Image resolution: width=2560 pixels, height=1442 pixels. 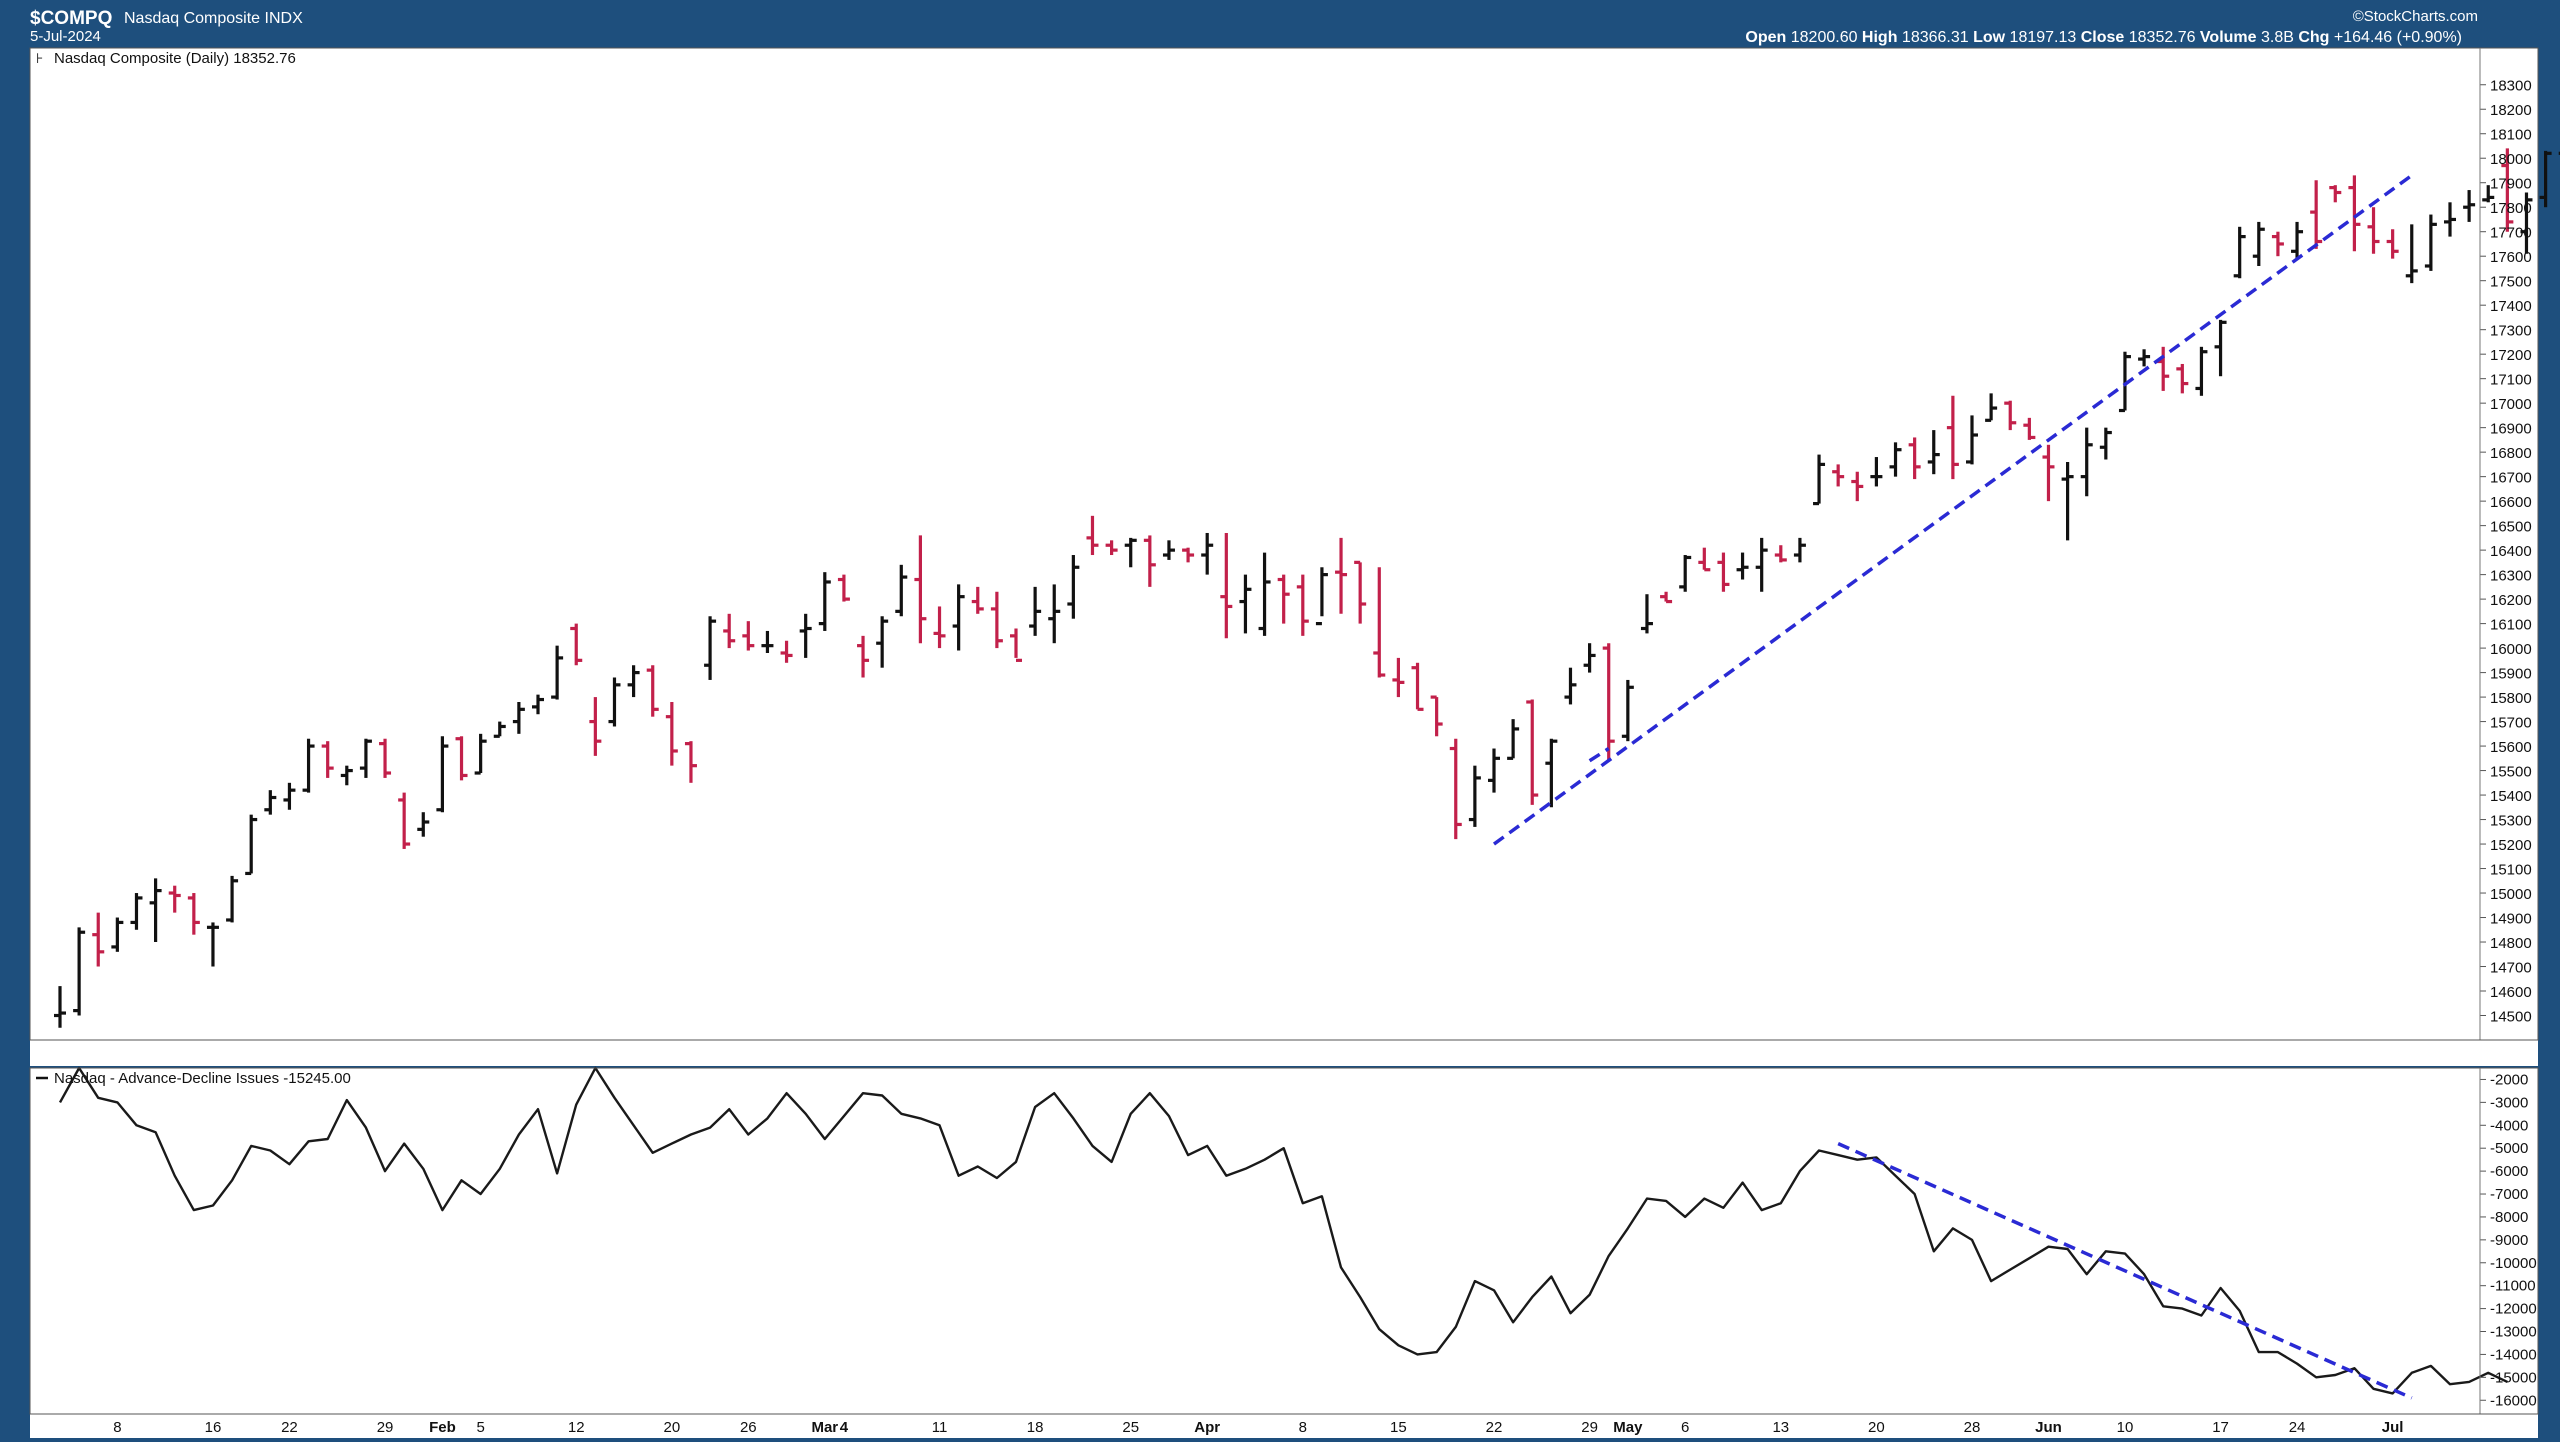 I want to click on breadth-x-tick-label: 6, so click(x=1685, y=1427).